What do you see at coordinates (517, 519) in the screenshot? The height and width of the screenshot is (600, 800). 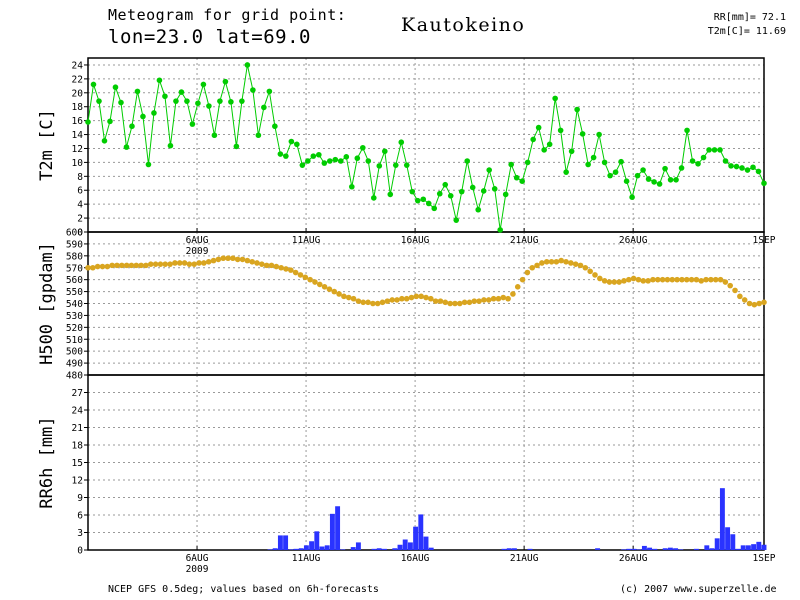 I see `rr-series` at bounding box center [517, 519].